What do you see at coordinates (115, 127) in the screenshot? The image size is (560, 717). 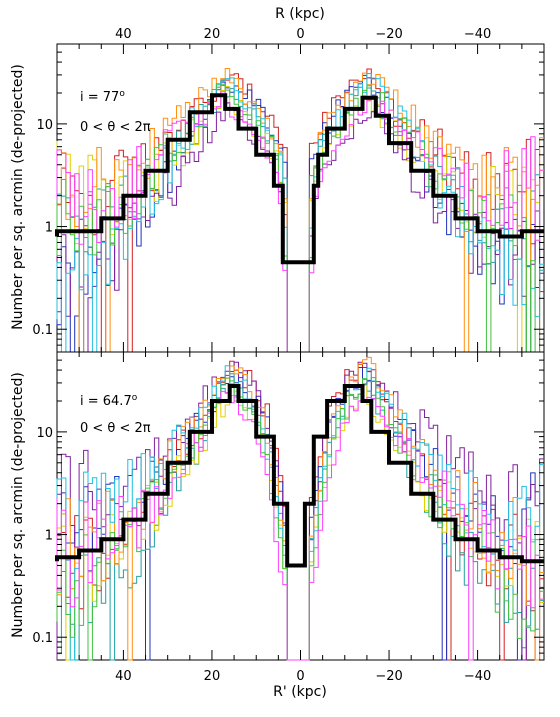 I see `top-annotation-theta: 0 < θ < 2π` at bounding box center [115, 127].